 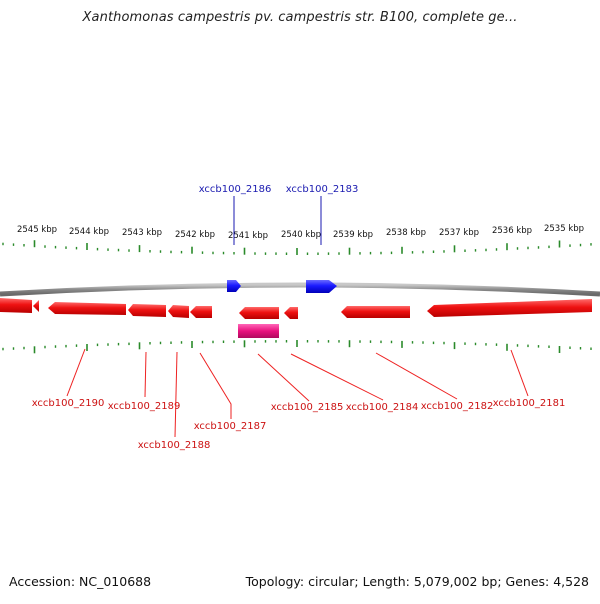 What do you see at coordinates (174, 445) in the screenshot?
I see `gene-label-xccb100_2188: xccb100_2188` at bounding box center [174, 445].